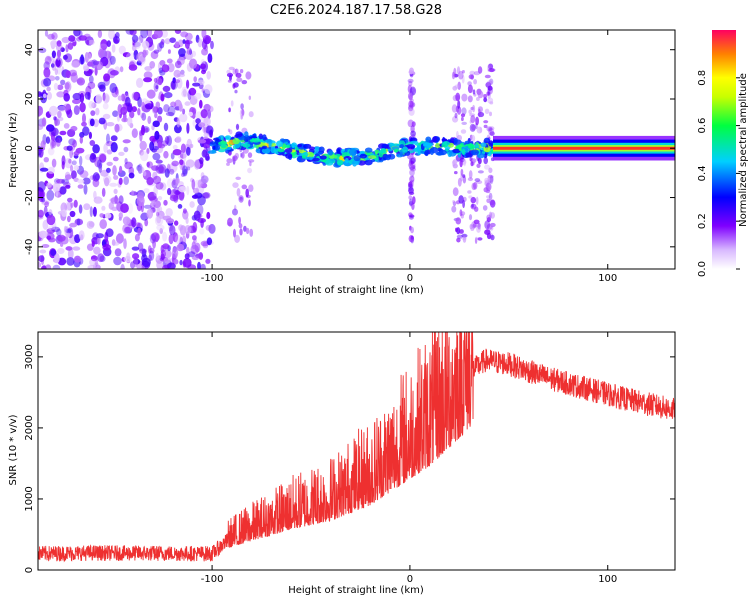 The image size is (750, 600). I want to click on y-tick-label: 40, so click(29, 49).